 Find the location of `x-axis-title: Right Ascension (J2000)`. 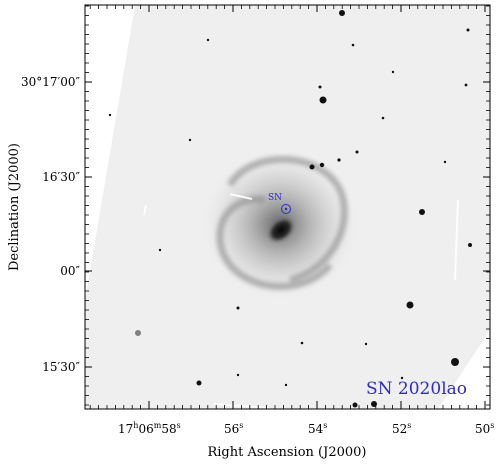

x-axis-title: Right Ascension (J2000) is located at coordinates (286, 452).